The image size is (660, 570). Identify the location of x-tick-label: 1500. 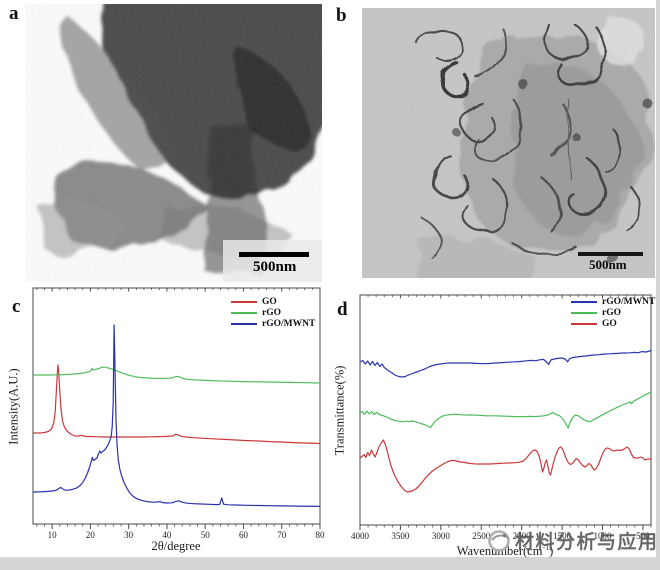
(562, 536).